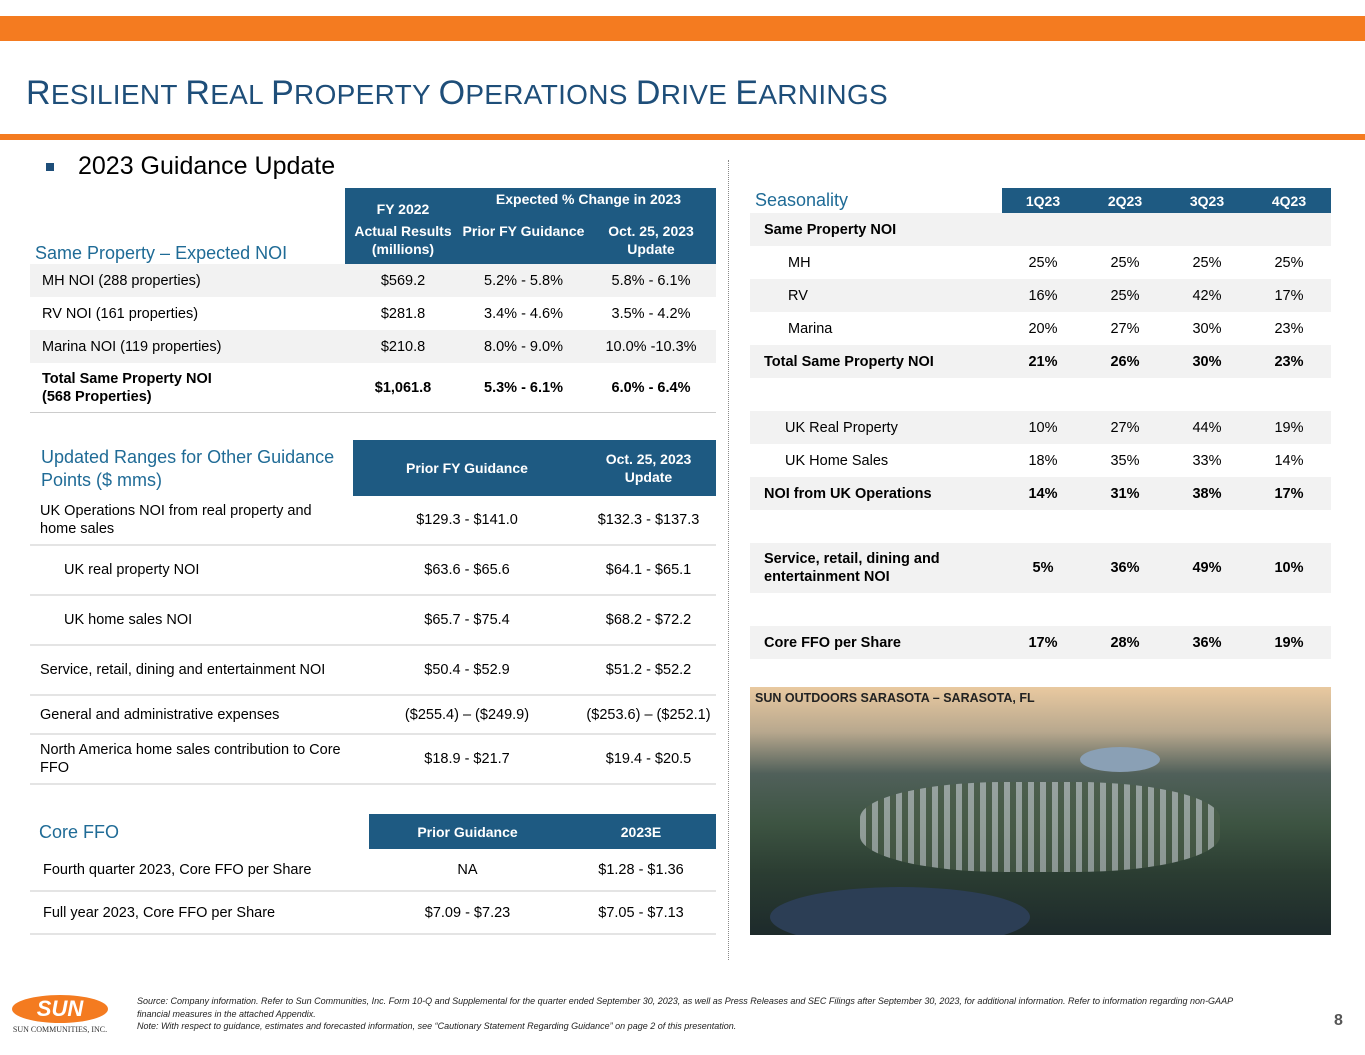  Describe the element at coordinates (403, 346) in the screenshot. I see `cell-actual: $210.8` at that location.